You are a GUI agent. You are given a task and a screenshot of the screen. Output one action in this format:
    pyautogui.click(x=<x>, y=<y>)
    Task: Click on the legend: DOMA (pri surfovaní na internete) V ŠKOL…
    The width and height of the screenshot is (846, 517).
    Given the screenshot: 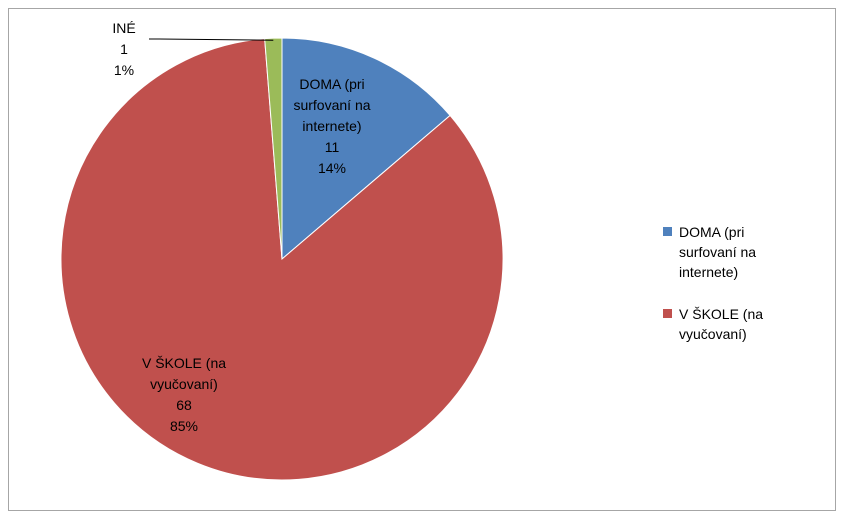 What is the action you would take?
    pyautogui.click(x=733, y=294)
    